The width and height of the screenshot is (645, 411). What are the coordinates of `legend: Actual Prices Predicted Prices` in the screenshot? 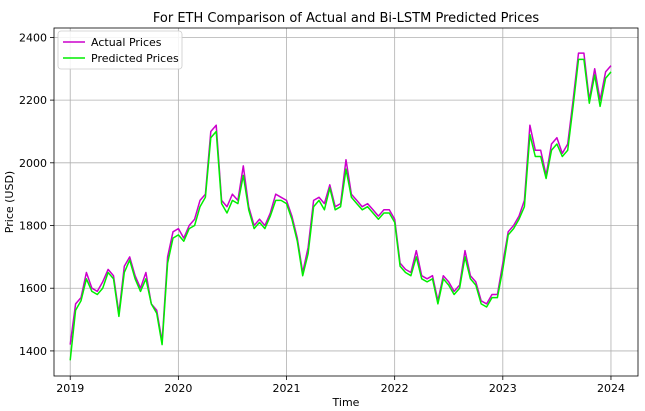 It's located at (120, 50).